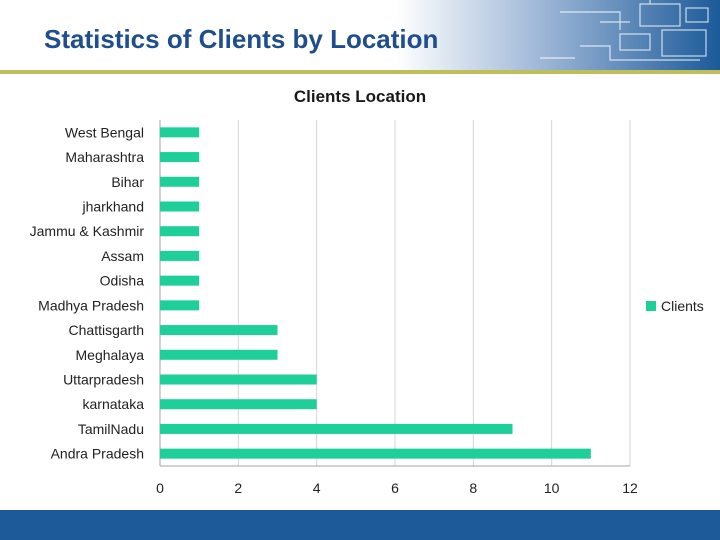 The height and width of the screenshot is (540, 720). Describe the element at coordinates (360, 525) in the screenshot. I see `slide-footer` at that location.